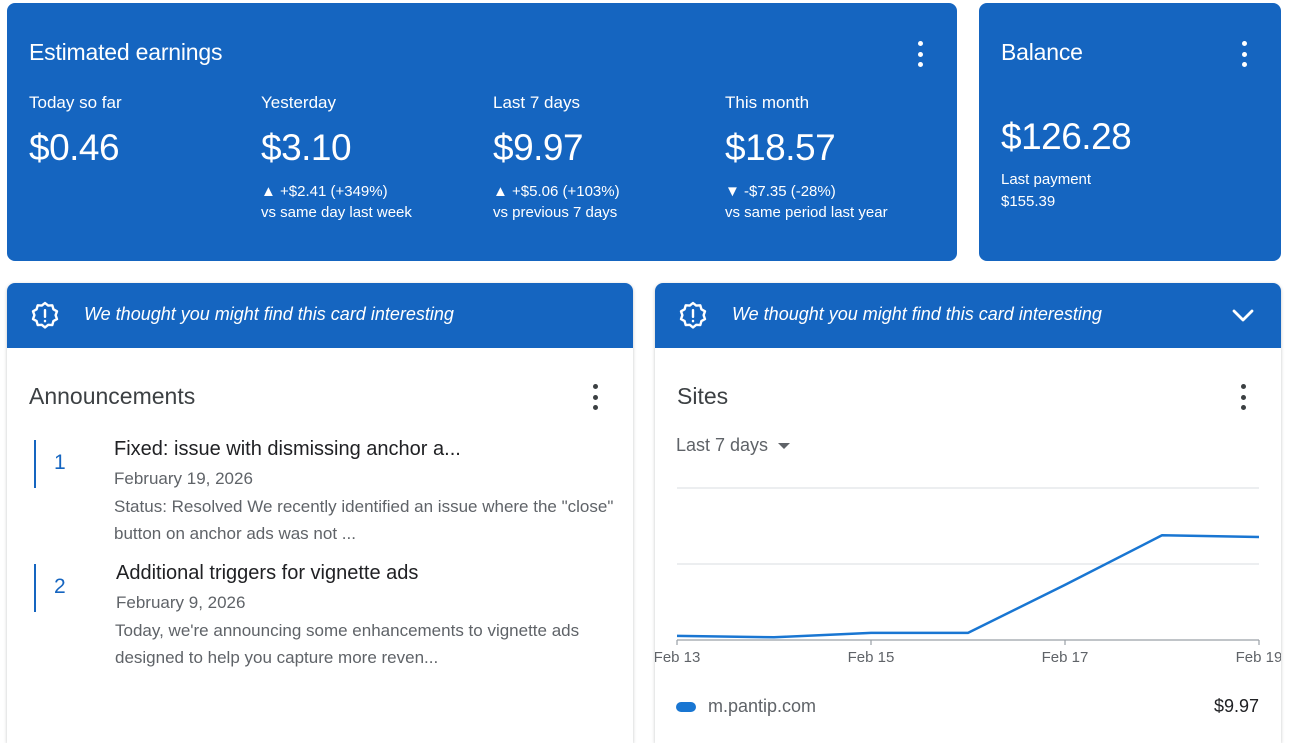  I want to click on announcements-title: Announcements, so click(112, 396).